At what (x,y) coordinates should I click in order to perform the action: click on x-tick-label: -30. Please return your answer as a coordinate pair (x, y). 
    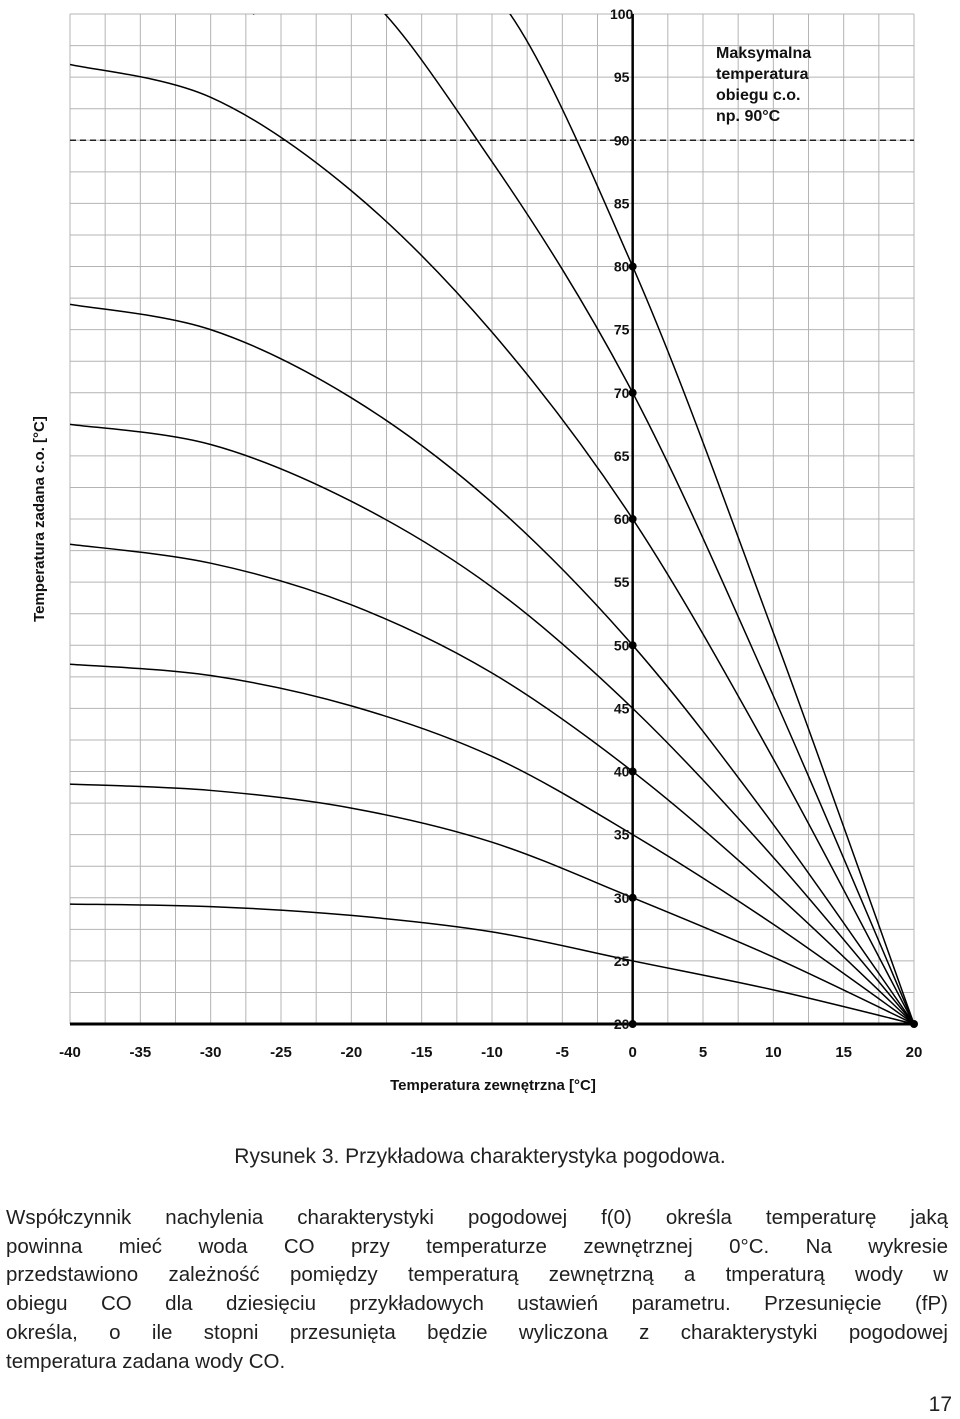
    Looking at the image, I should click on (211, 1052).